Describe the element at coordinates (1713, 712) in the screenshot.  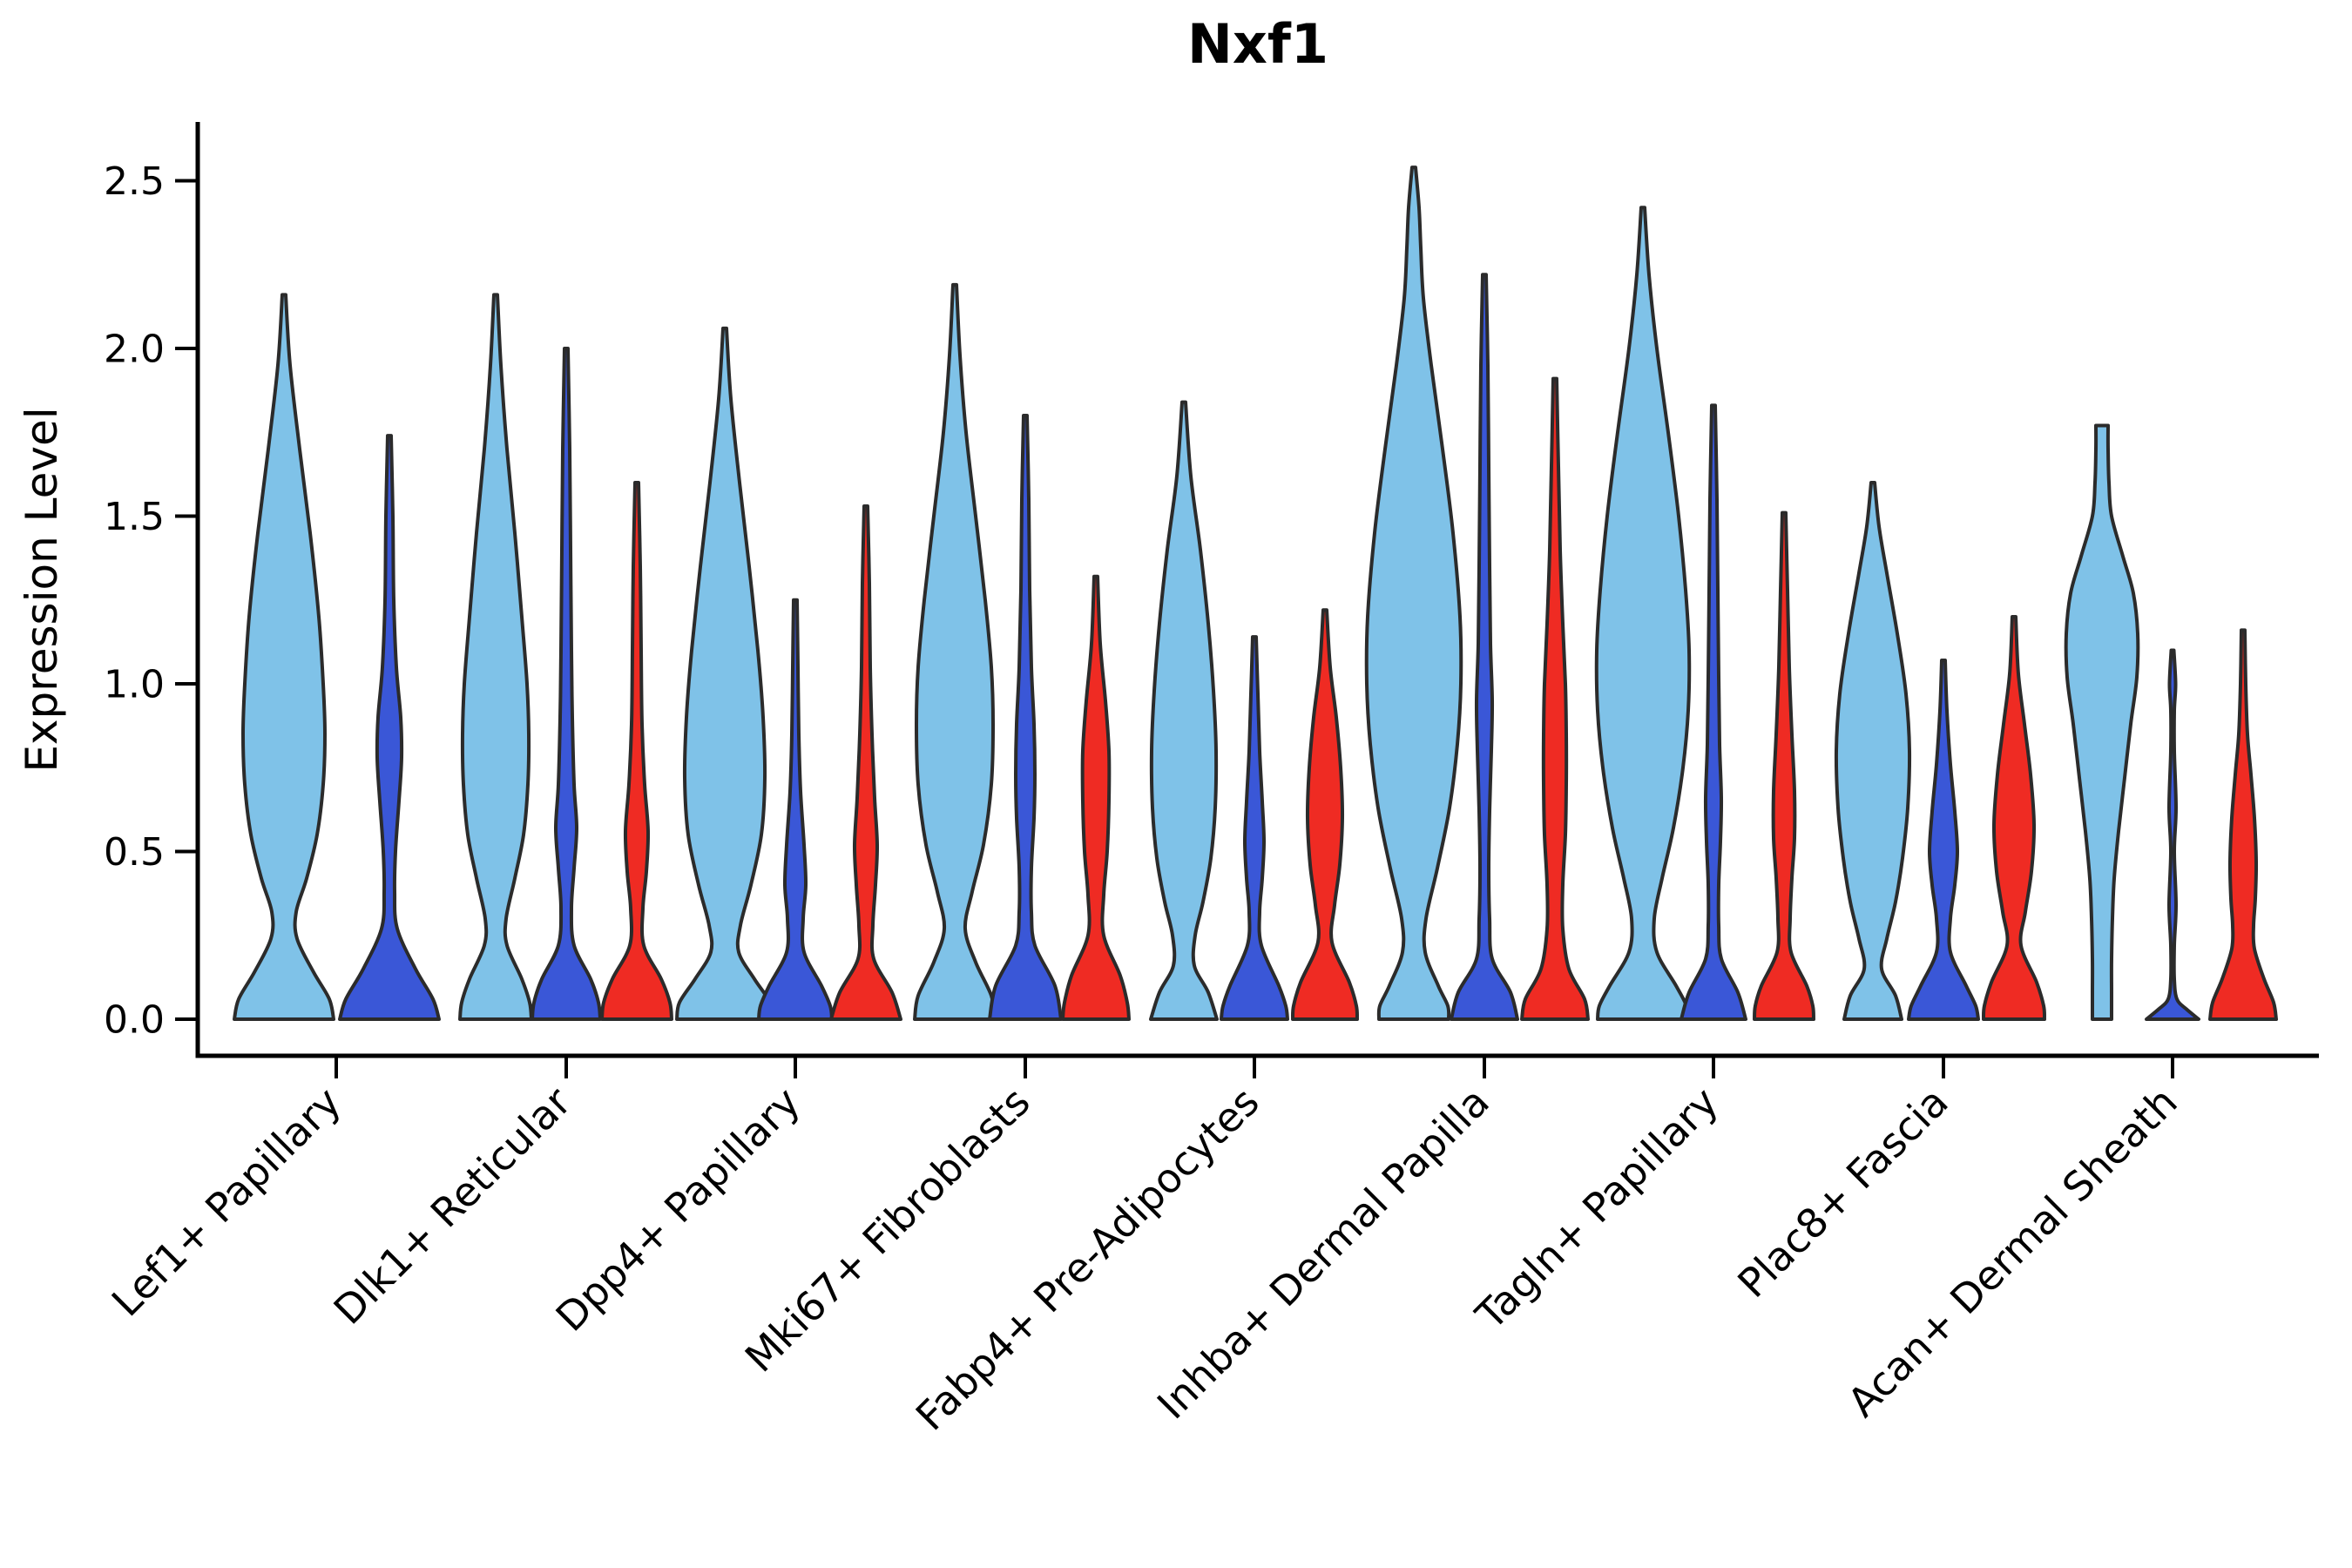
I see `violin-series-2-darkblue-cat6` at that location.